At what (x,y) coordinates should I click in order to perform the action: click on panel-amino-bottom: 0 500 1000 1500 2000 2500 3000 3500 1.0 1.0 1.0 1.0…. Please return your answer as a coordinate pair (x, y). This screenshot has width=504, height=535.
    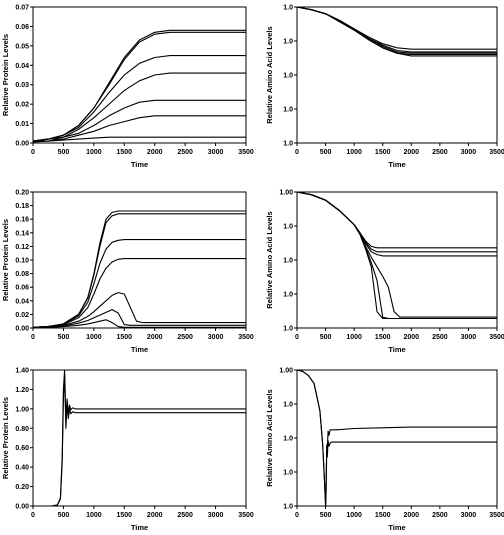
    Looking at the image, I should click on (384, 450).